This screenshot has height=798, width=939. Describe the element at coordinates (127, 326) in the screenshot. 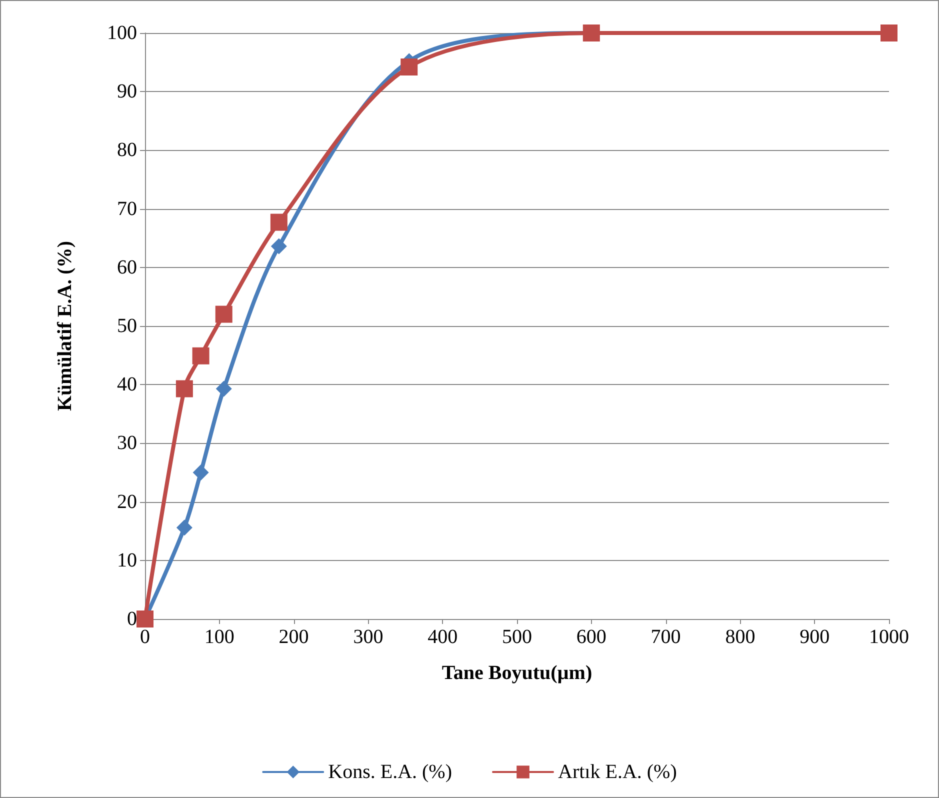

I see `y-tick-label: 50` at that location.